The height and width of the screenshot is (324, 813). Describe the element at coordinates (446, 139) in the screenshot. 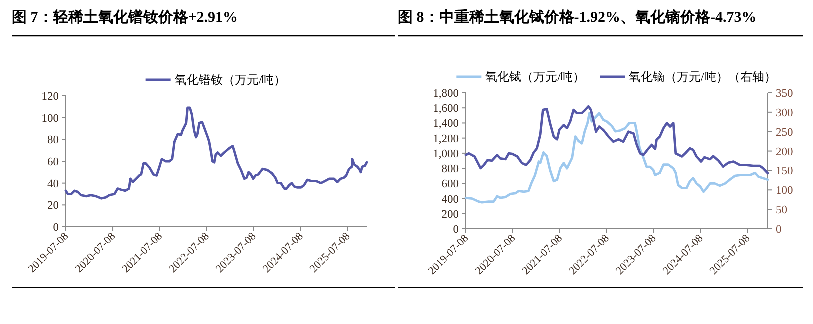

I see `y-tick-label: 1,200` at that location.